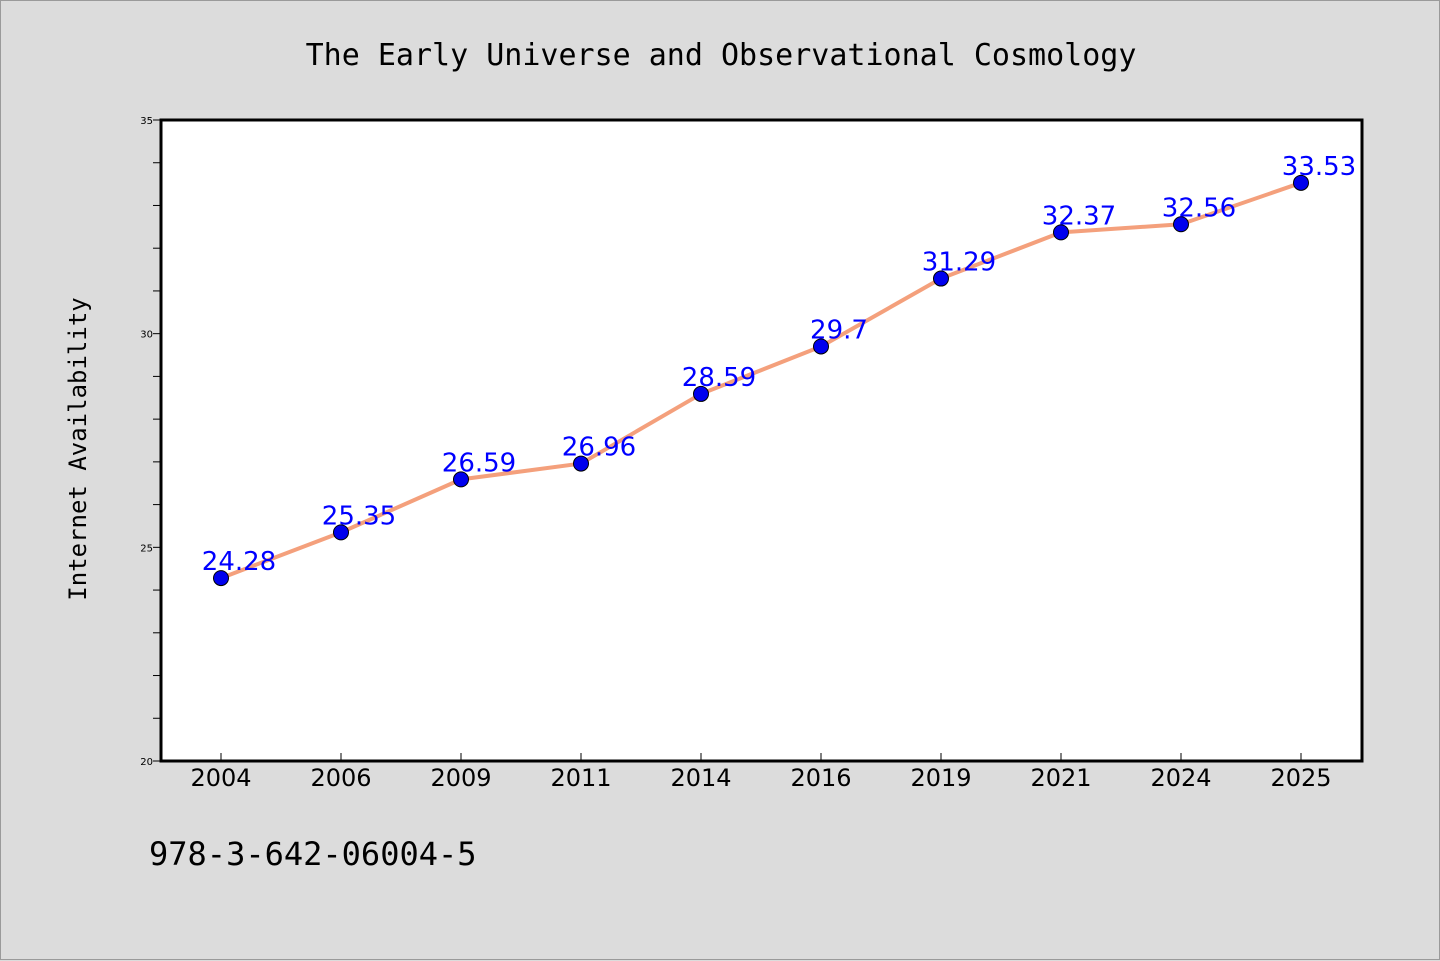  What do you see at coordinates (839, 330) in the screenshot?
I see `data-label: 29.7` at bounding box center [839, 330].